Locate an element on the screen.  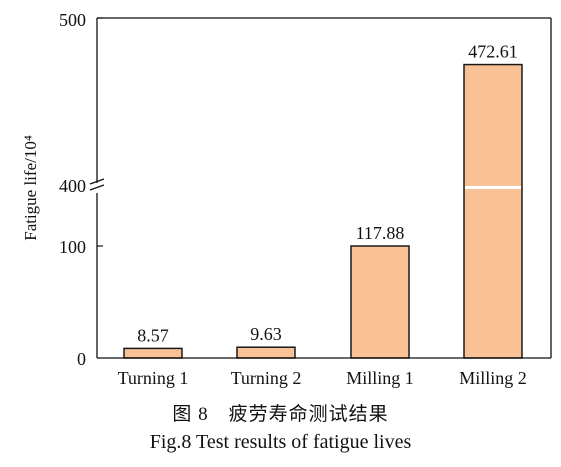
y-tick-label-0: 0 is located at coordinates (81, 359).